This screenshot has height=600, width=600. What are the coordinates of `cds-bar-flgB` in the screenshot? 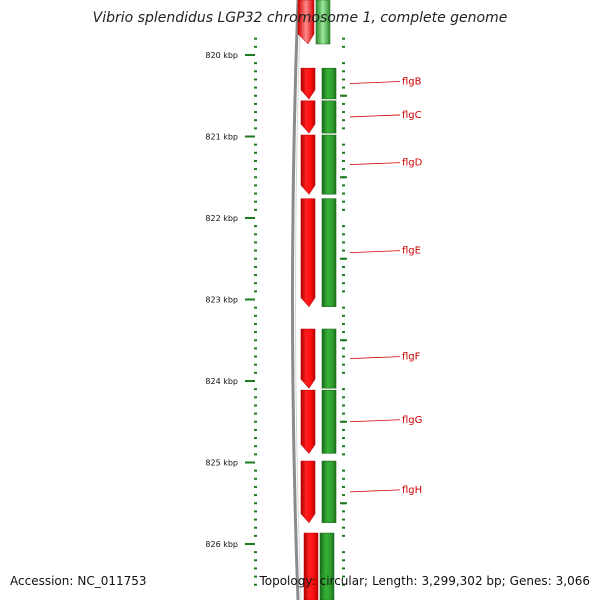 It's located at (329, 83).